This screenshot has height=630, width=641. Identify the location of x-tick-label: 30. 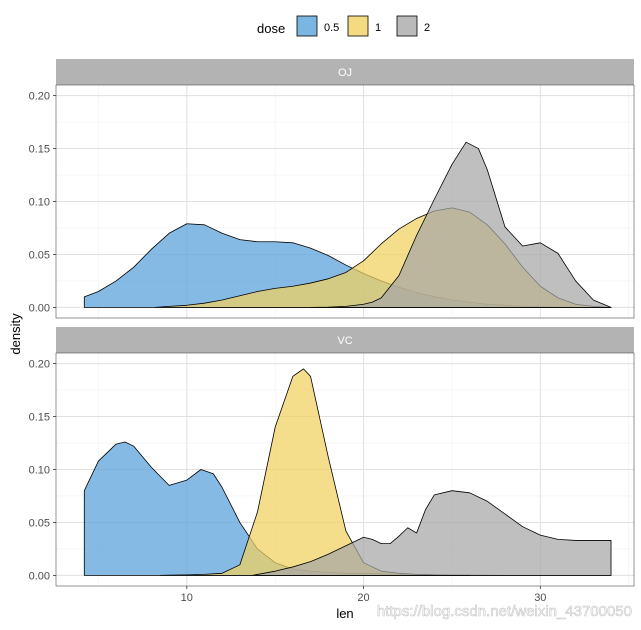
(540, 598).